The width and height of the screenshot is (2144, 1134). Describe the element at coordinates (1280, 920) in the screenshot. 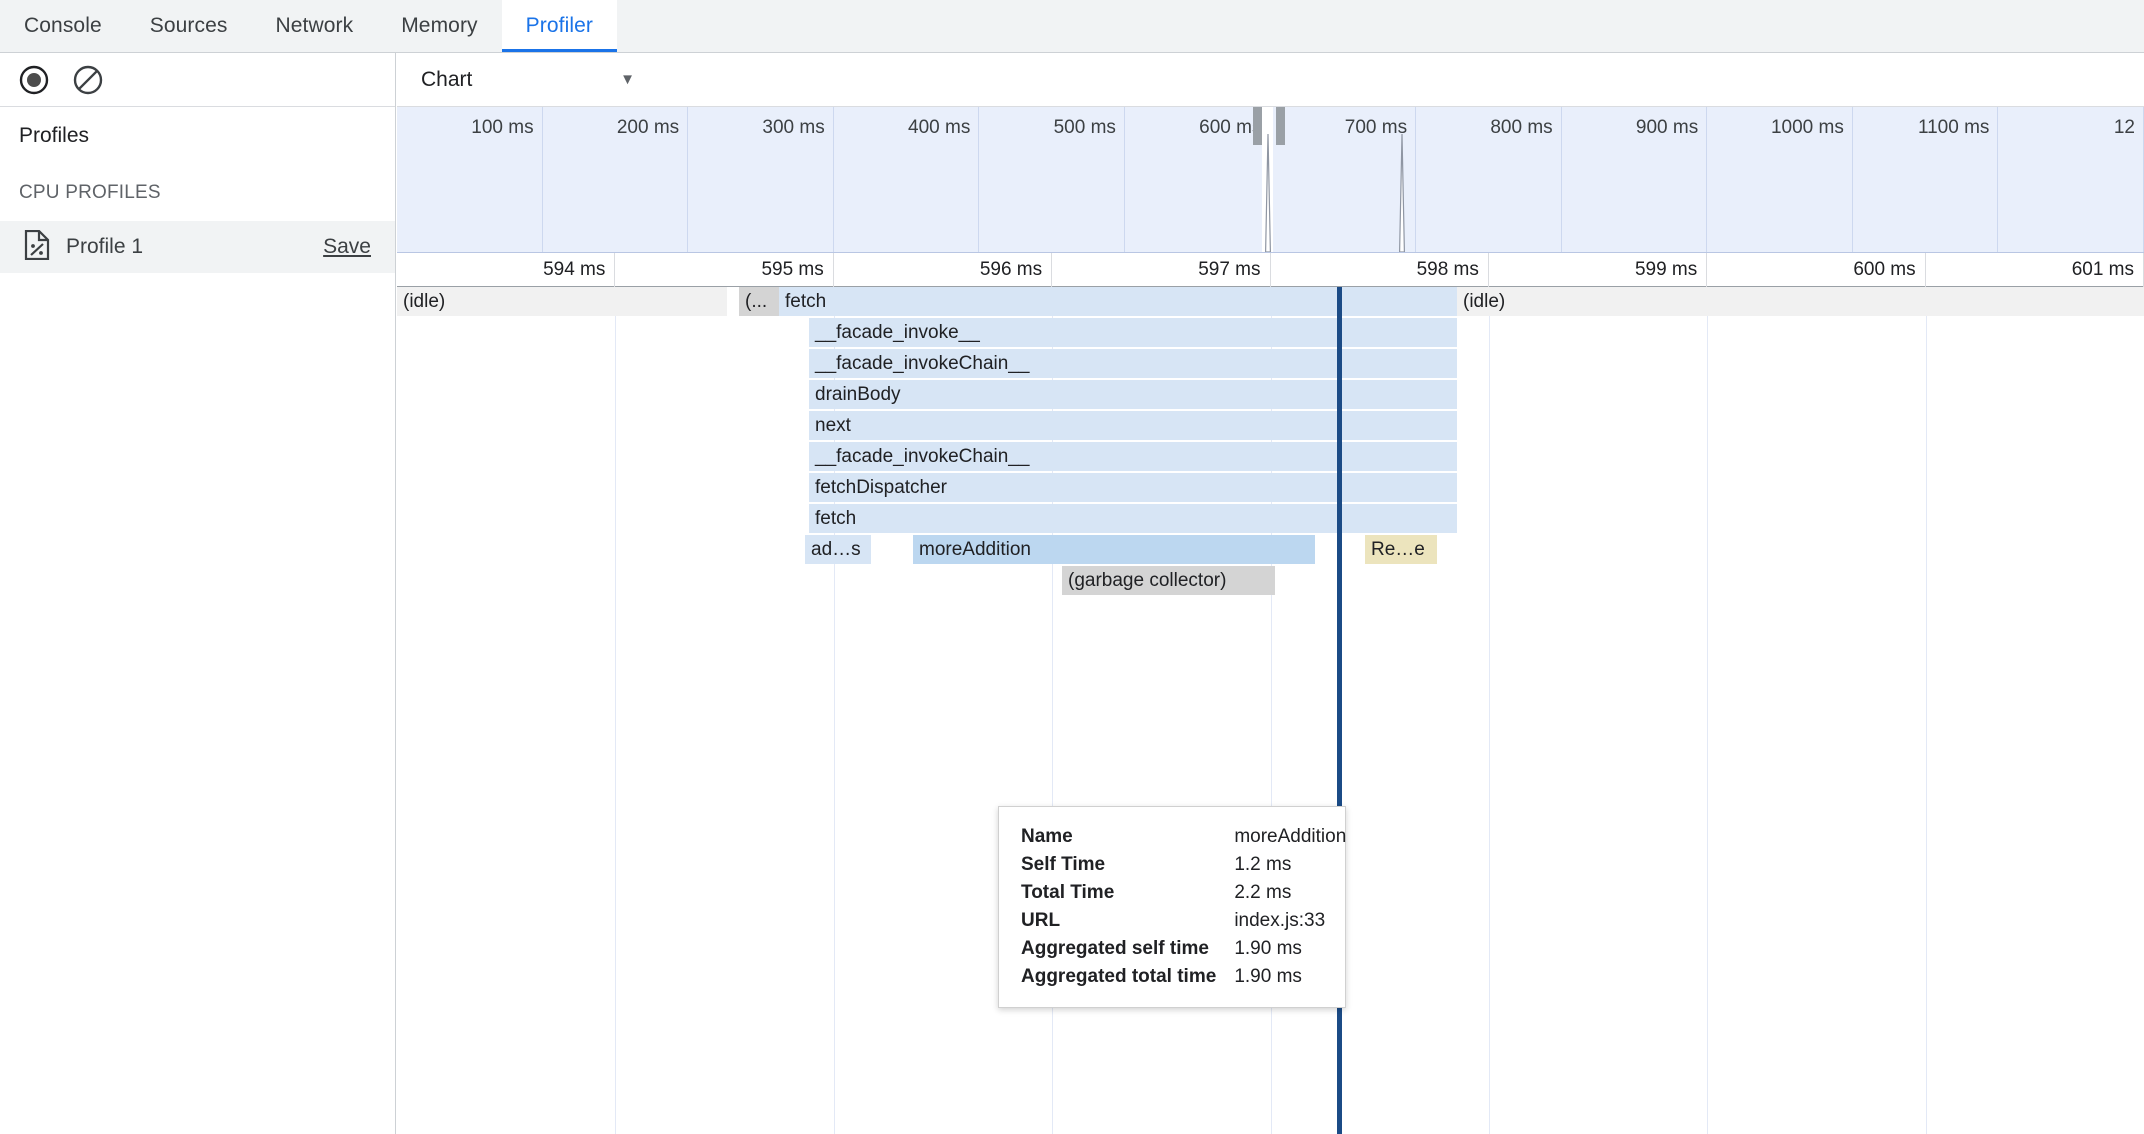

I see `tooltip-value: index.js:33` at that location.